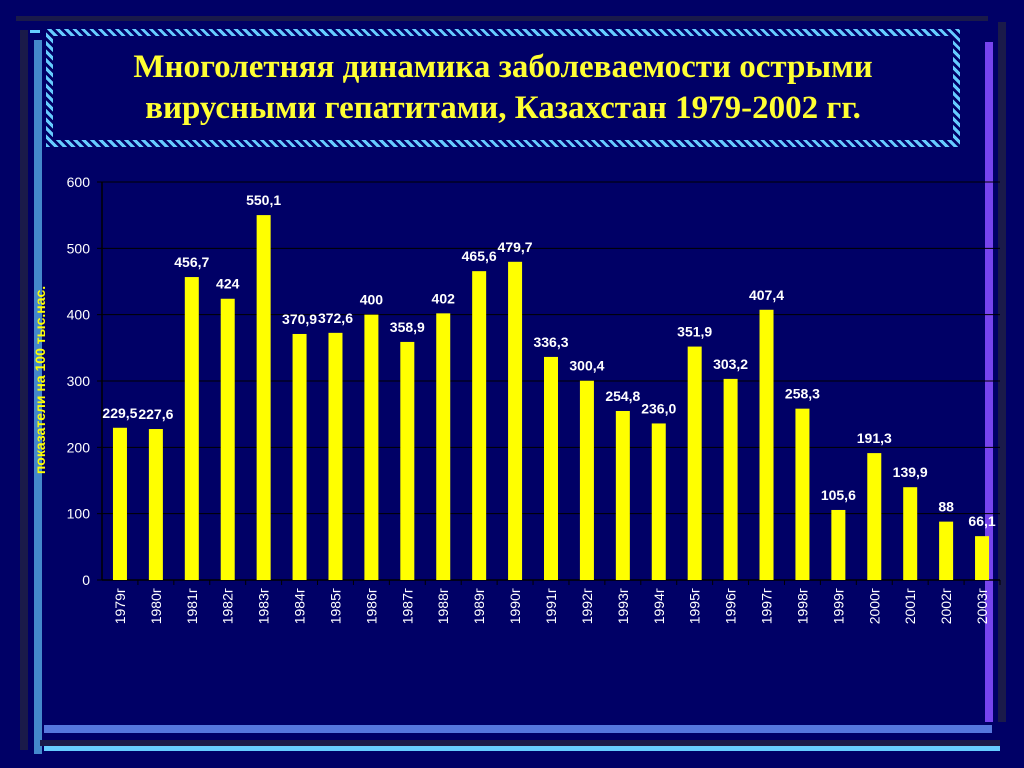 The height and width of the screenshot is (768, 1024). What do you see at coordinates (731, 606) in the screenshot?
I see `x-tick-label: 1996г` at bounding box center [731, 606].